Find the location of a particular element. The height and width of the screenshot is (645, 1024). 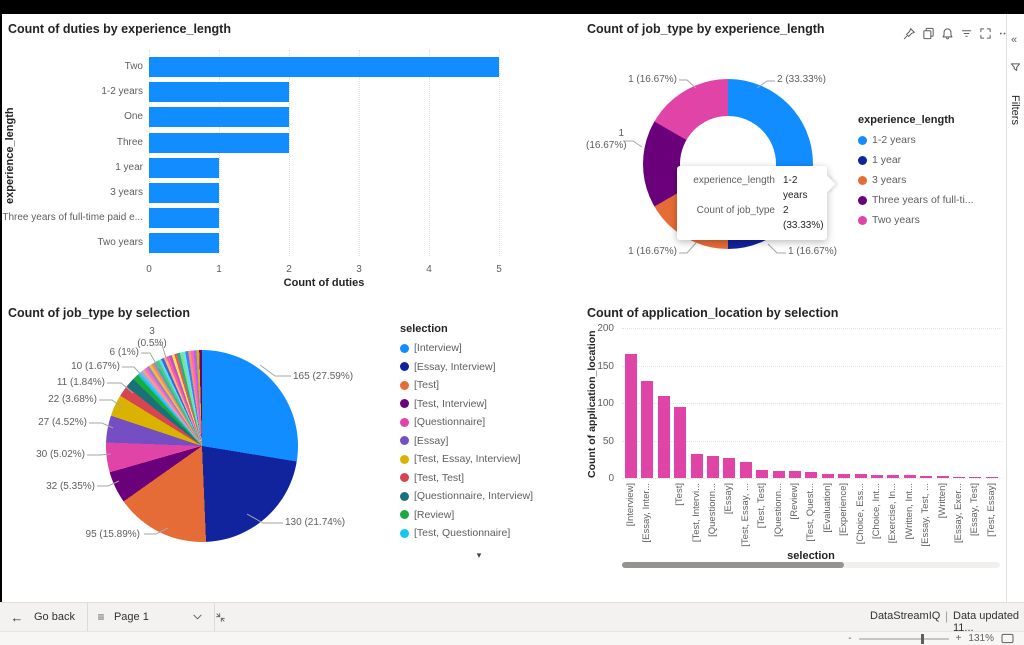

legend-label: [Test, Questionnaire] is located at coordinates (462, 533).